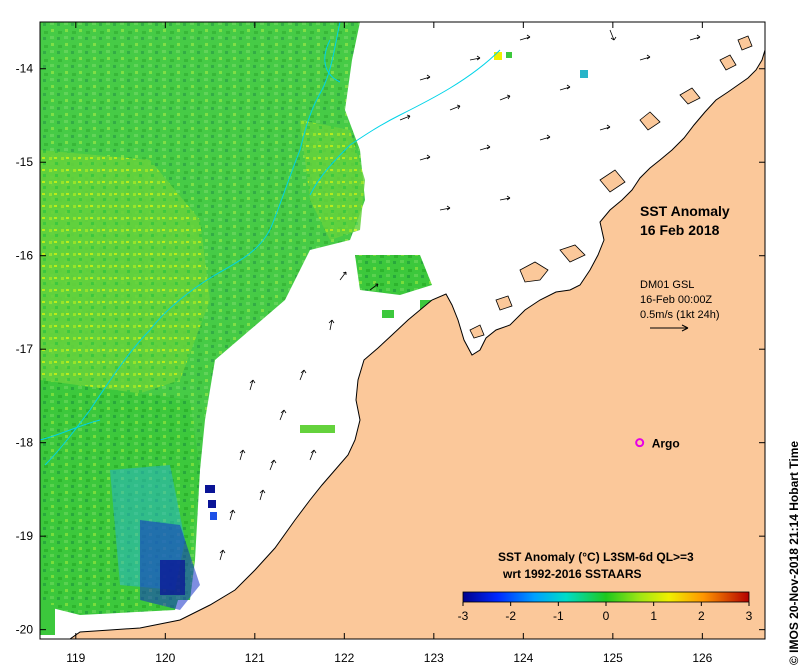  I want to click on lon-tick-label: 125, so click(613, 658).